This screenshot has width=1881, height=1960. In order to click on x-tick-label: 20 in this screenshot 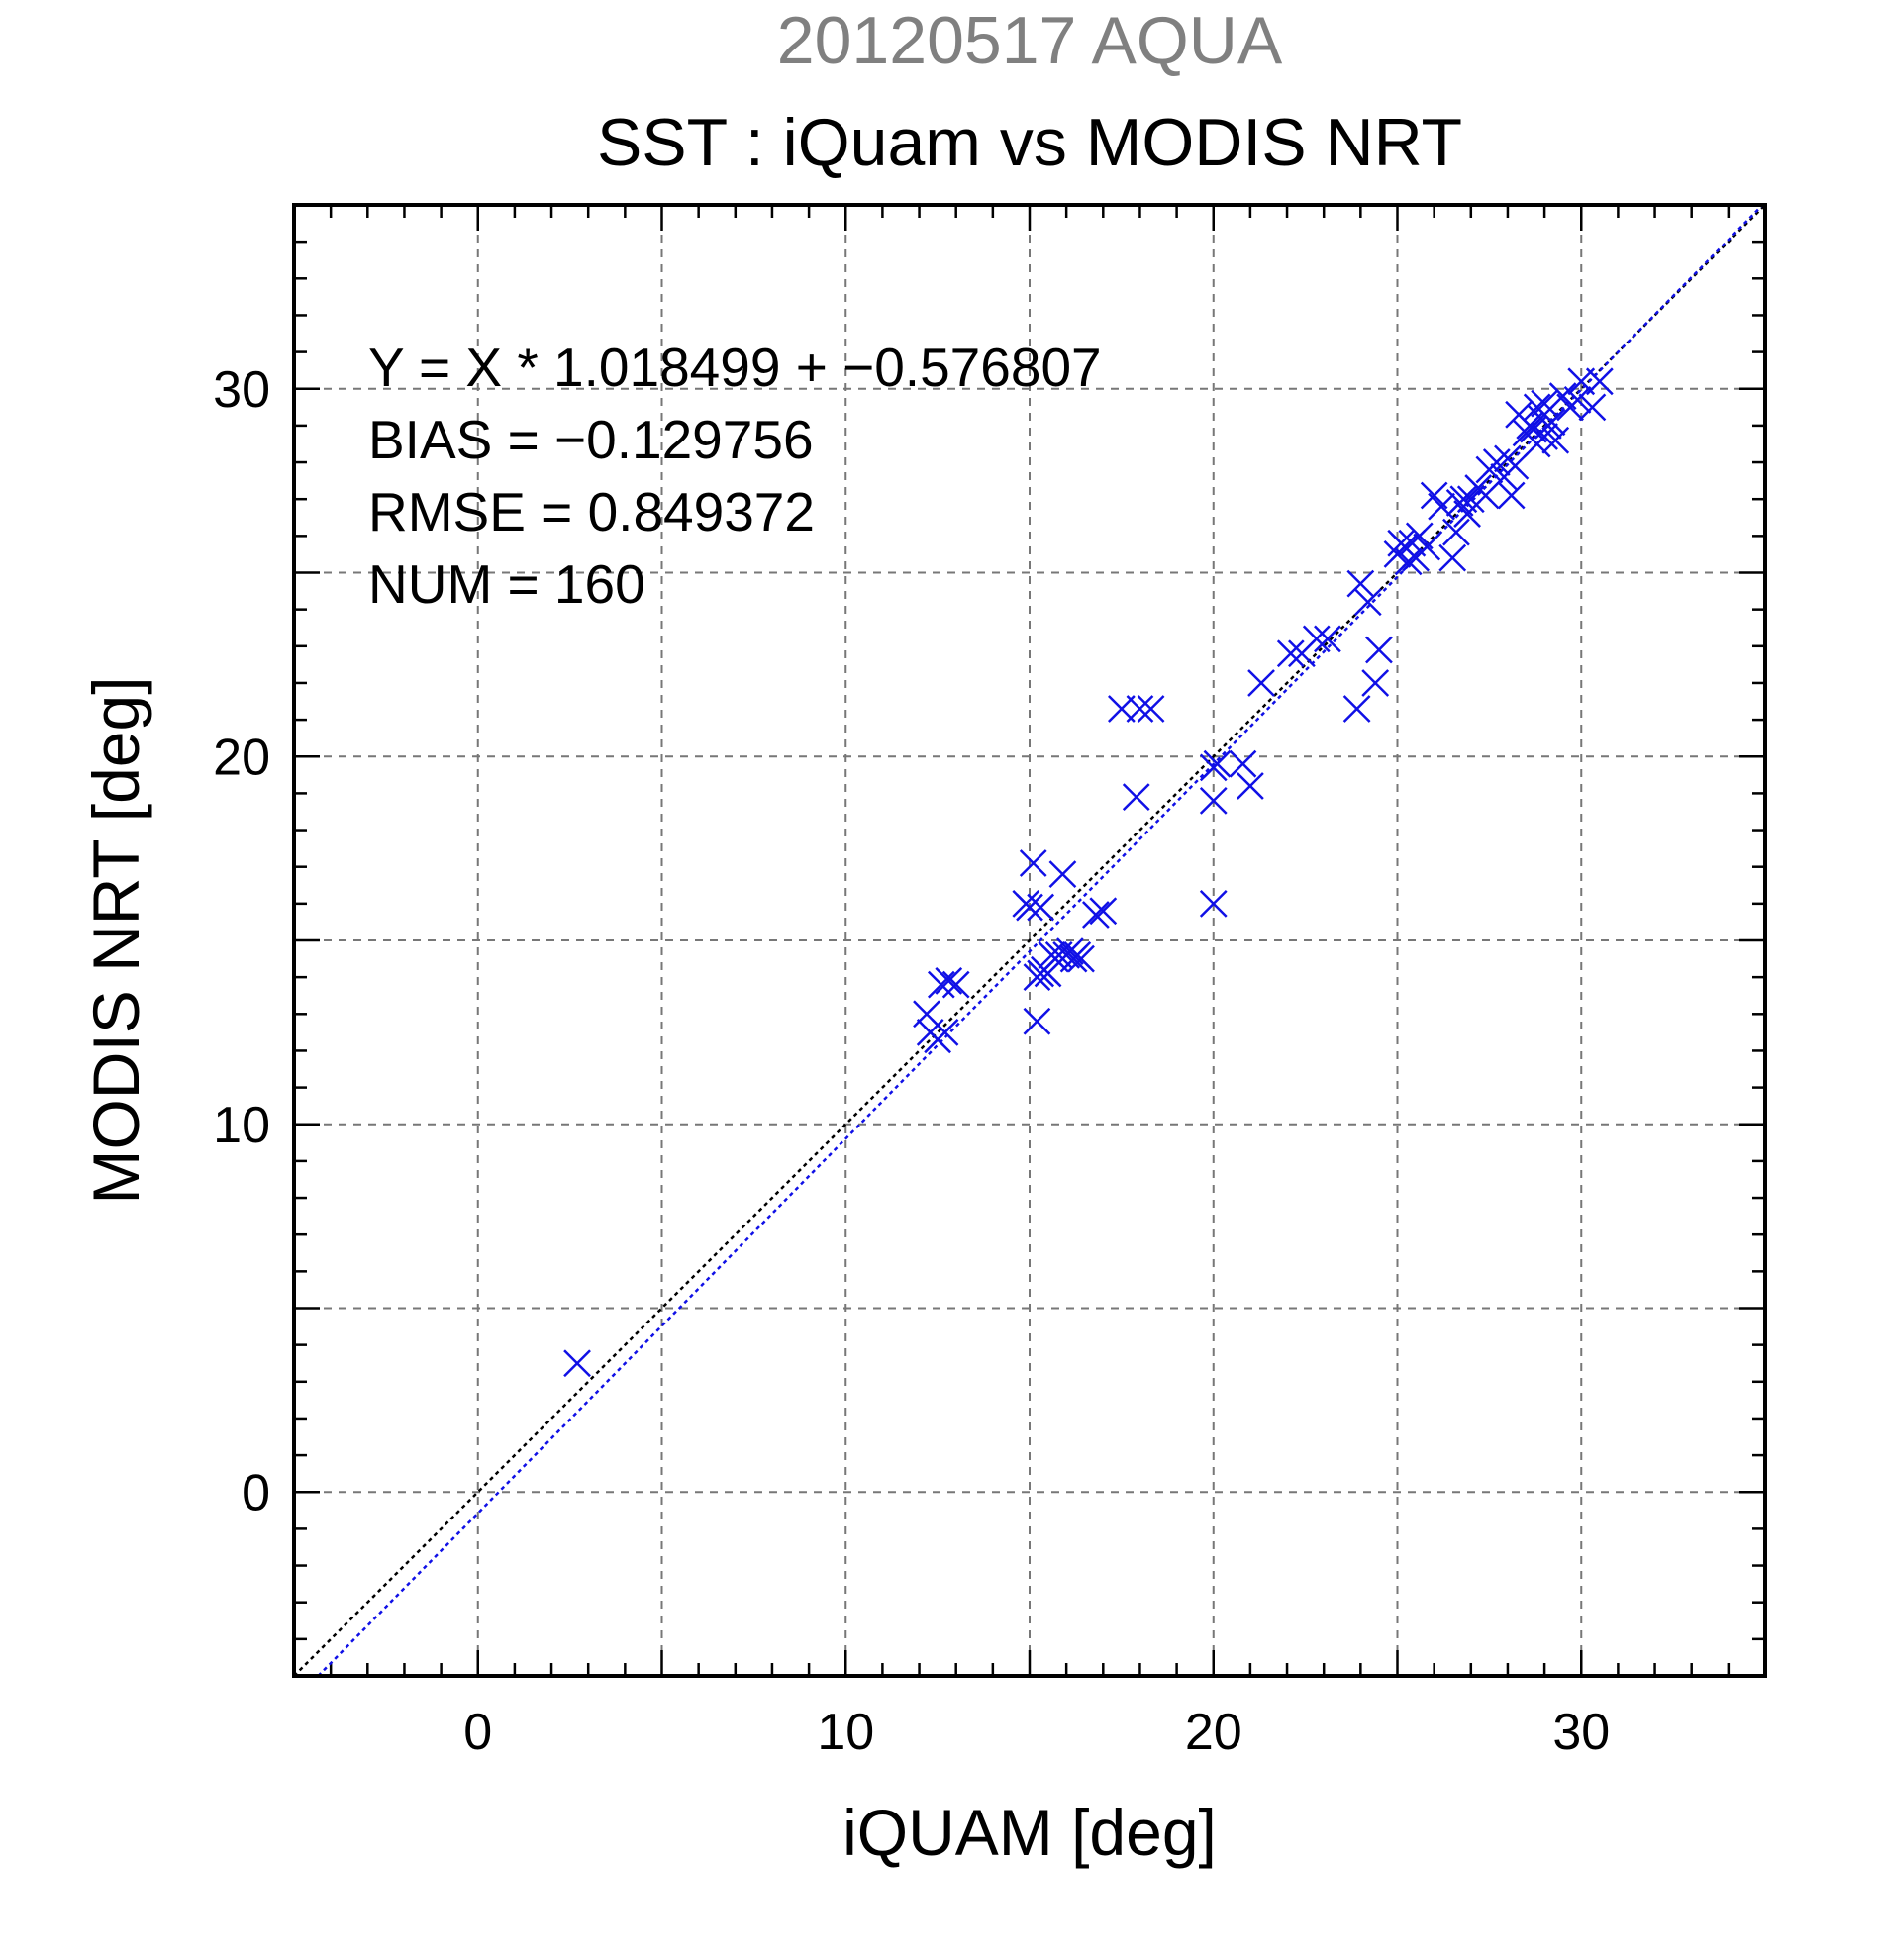, I will do `click(1213, 1732)`.